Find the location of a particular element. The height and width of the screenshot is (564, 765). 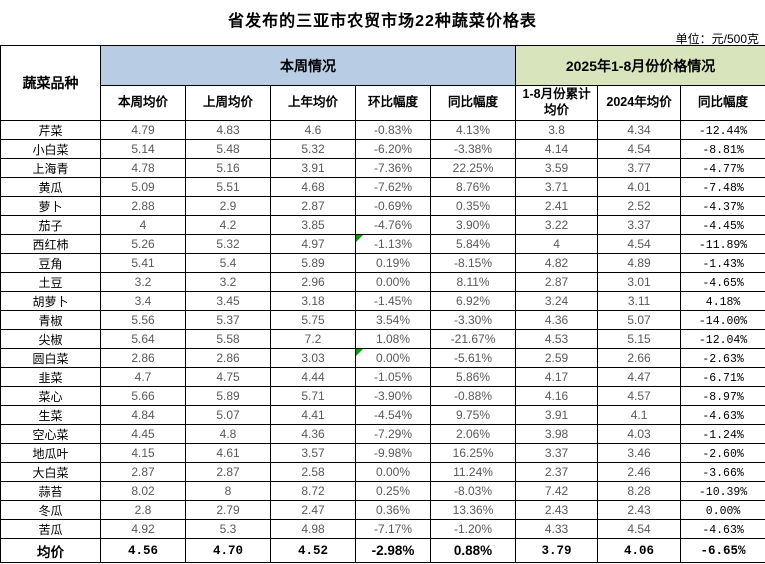

value-text: -0.69% is located at coordinates (393, 206).